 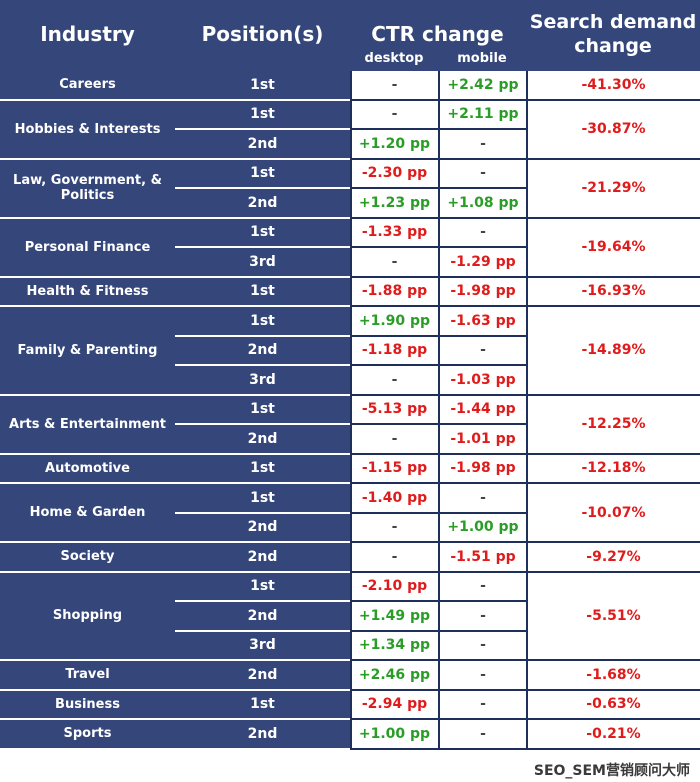 I want to click on header-ctr-change: CTR change, so click(x=437, y=34).